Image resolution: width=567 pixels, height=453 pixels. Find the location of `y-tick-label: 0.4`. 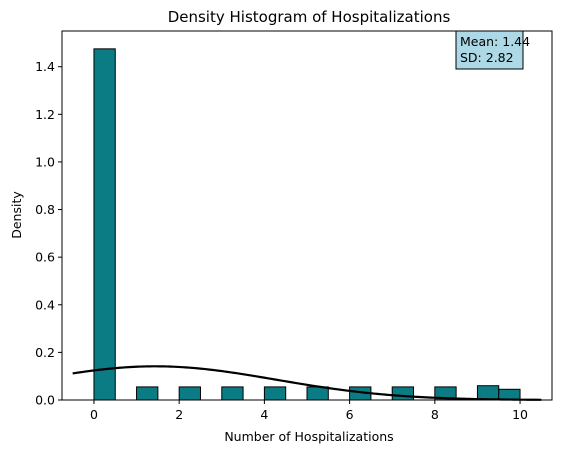

y-tick-label: 0.4 is located at coordinates (45, 304).